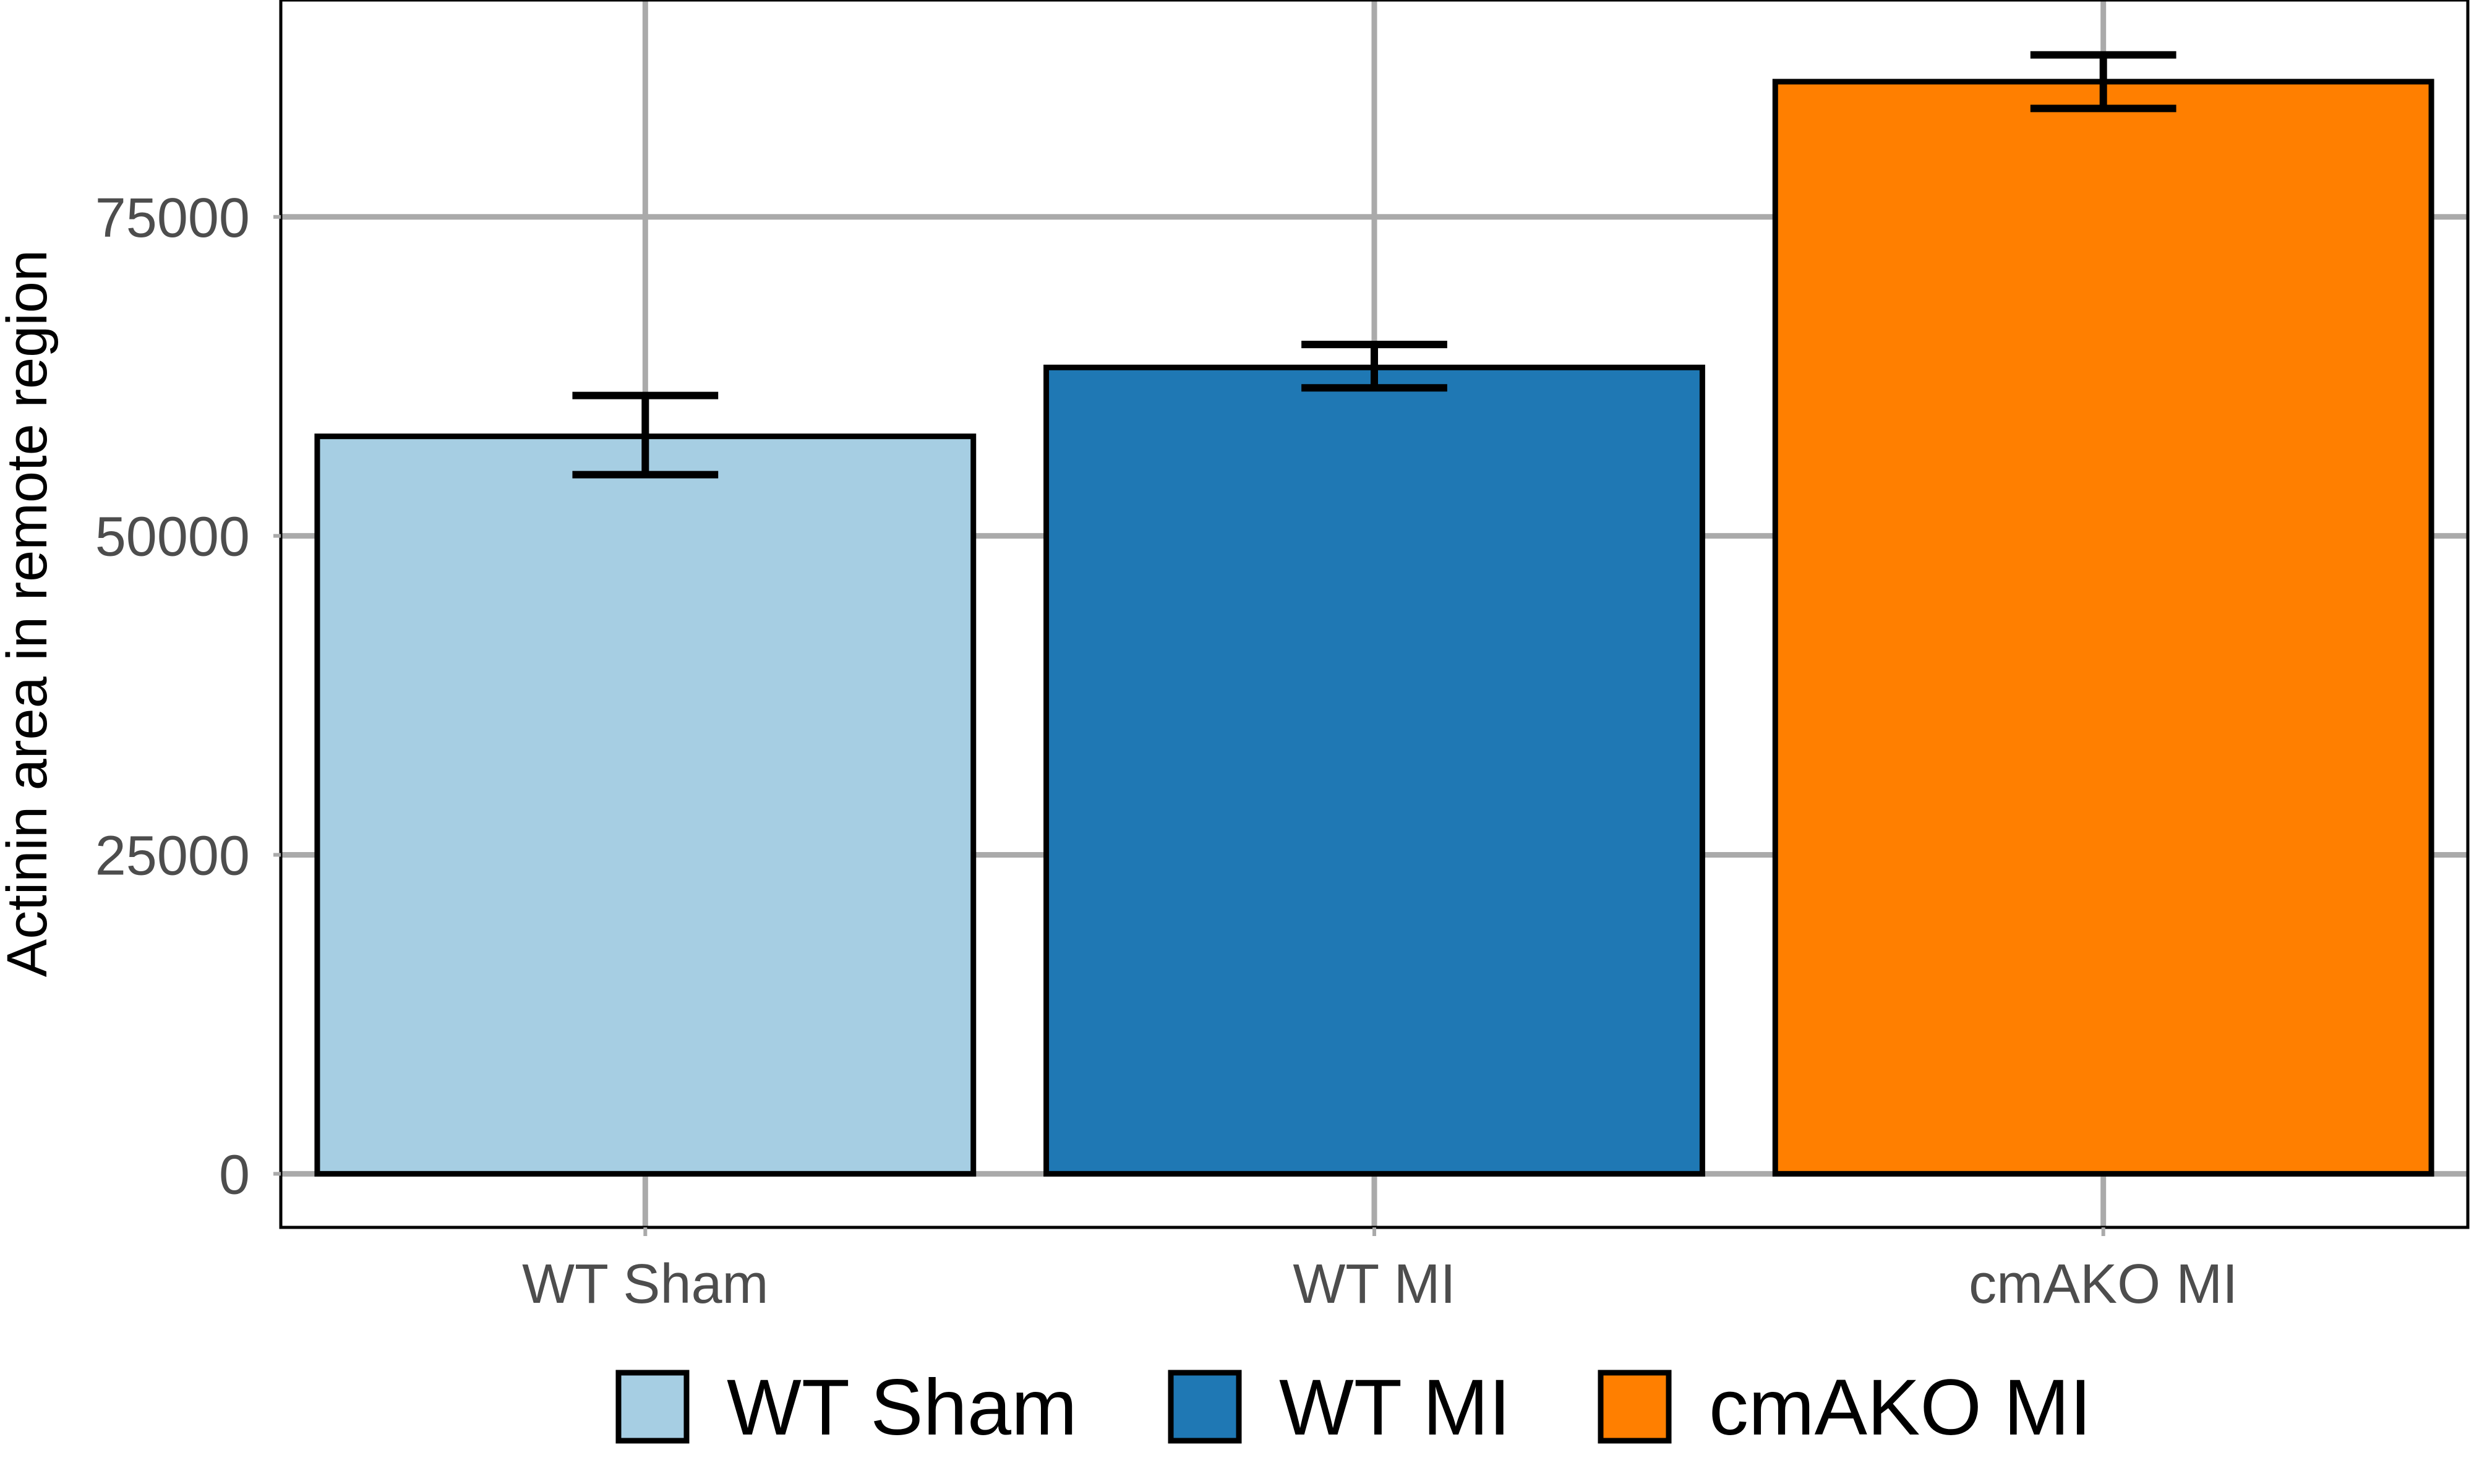  Describe the element at coordinates (1374, 1284) in the screenshot. I see `x-tick-label: WT MI` at that location.